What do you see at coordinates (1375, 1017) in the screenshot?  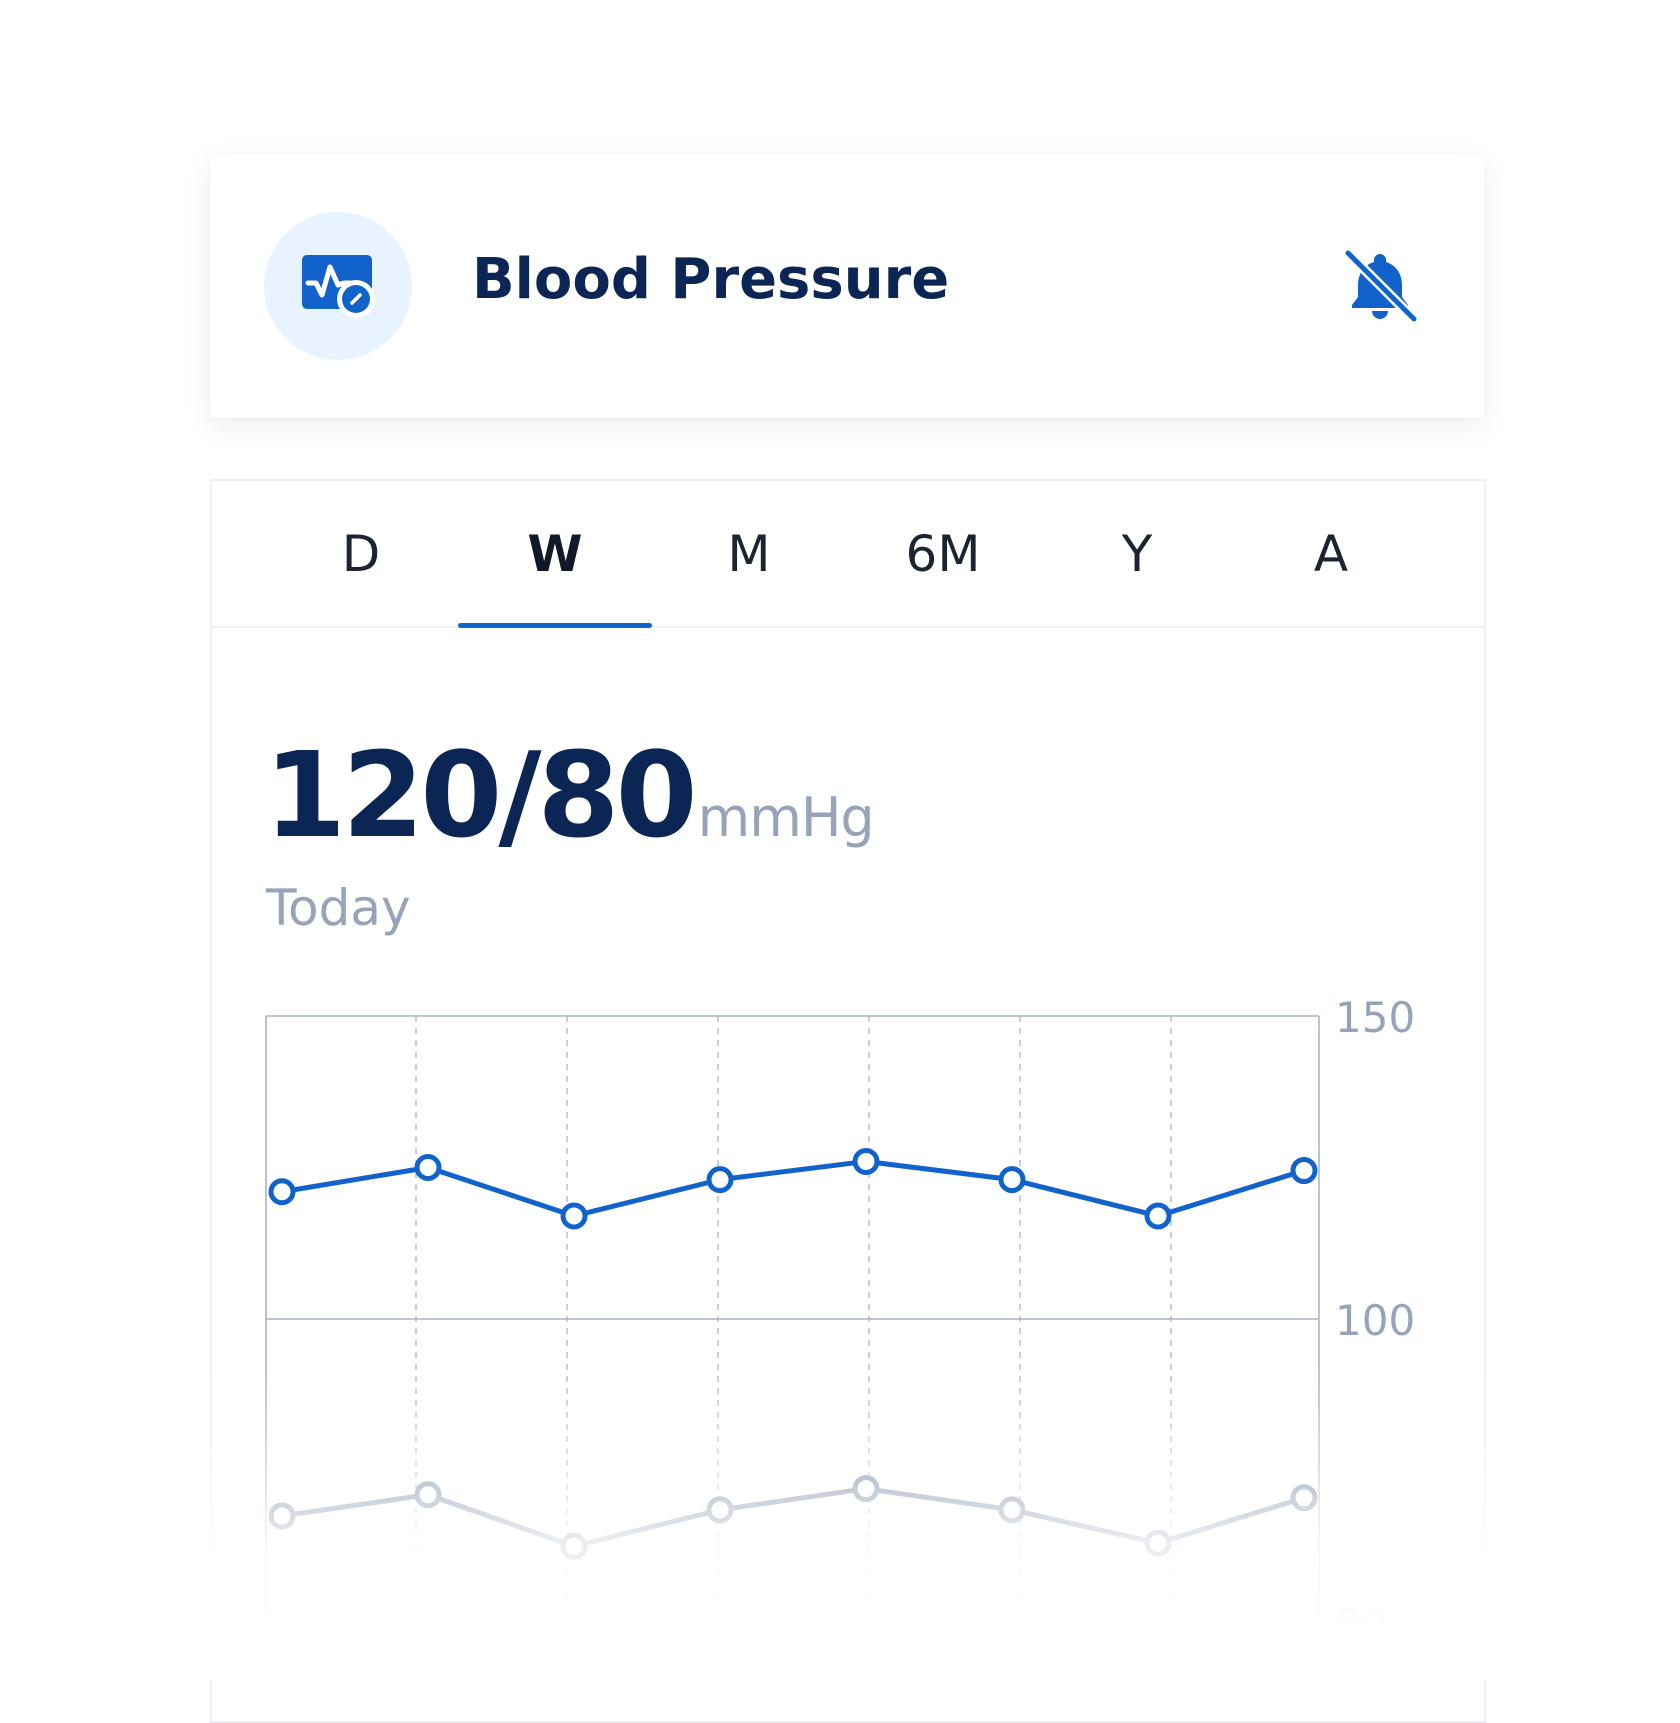 I see `y-tick-label: 150` at bounding box center [1375, 1017].